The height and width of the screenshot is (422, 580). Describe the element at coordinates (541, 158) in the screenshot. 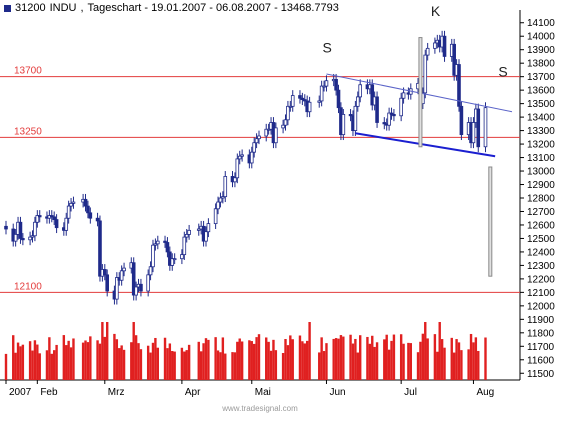

I see `y-tick-label: 13100` at that location.